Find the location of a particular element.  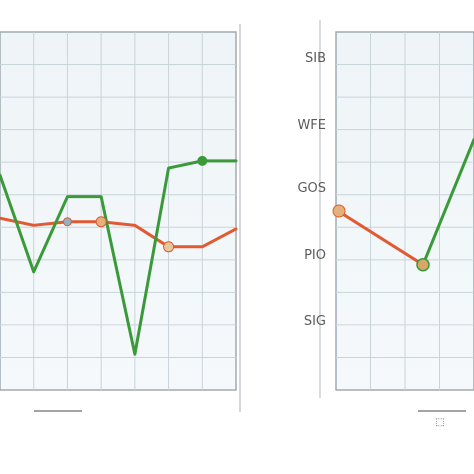

bottom-label-5: ⬚ is located at coordinates (439, 422).